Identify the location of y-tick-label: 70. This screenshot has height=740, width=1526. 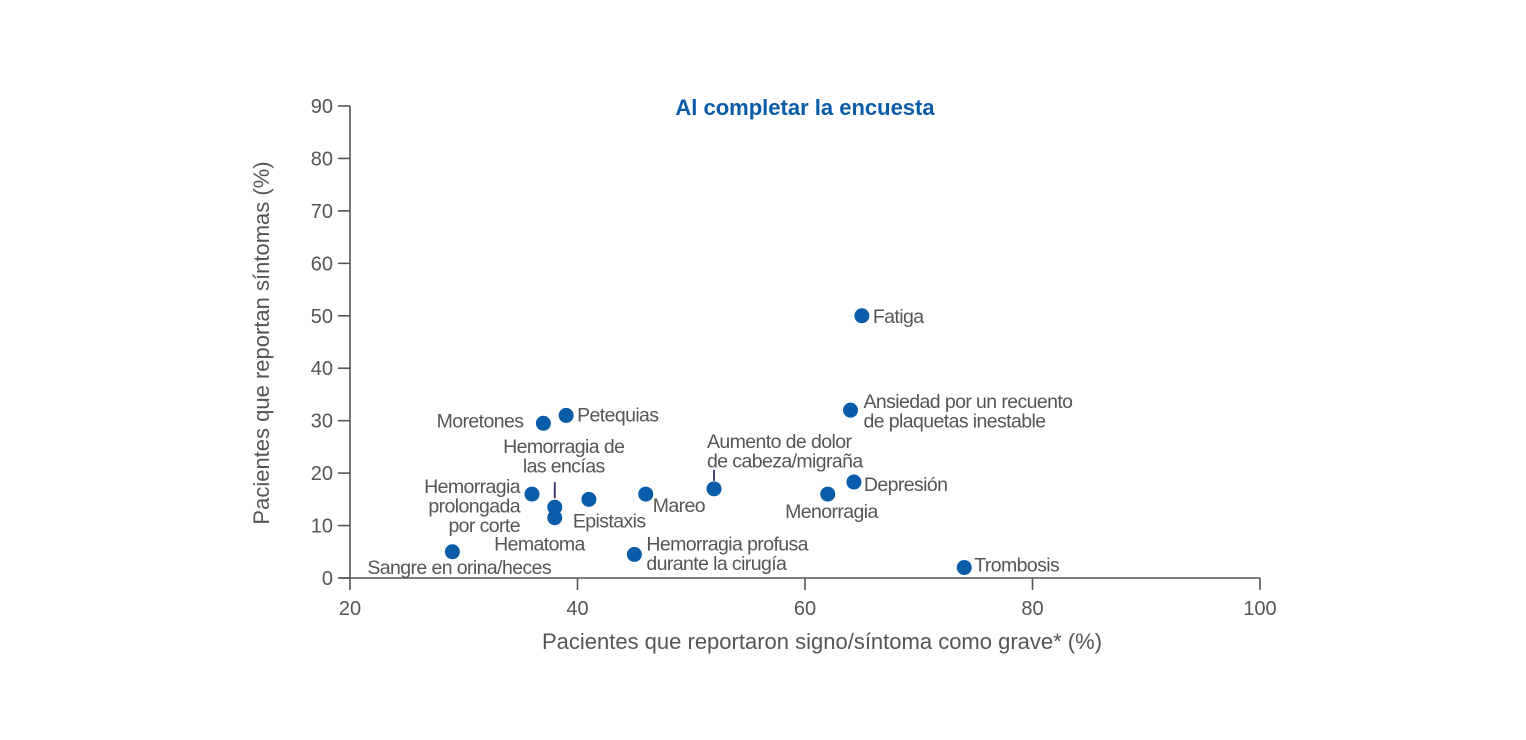
(322, 212).